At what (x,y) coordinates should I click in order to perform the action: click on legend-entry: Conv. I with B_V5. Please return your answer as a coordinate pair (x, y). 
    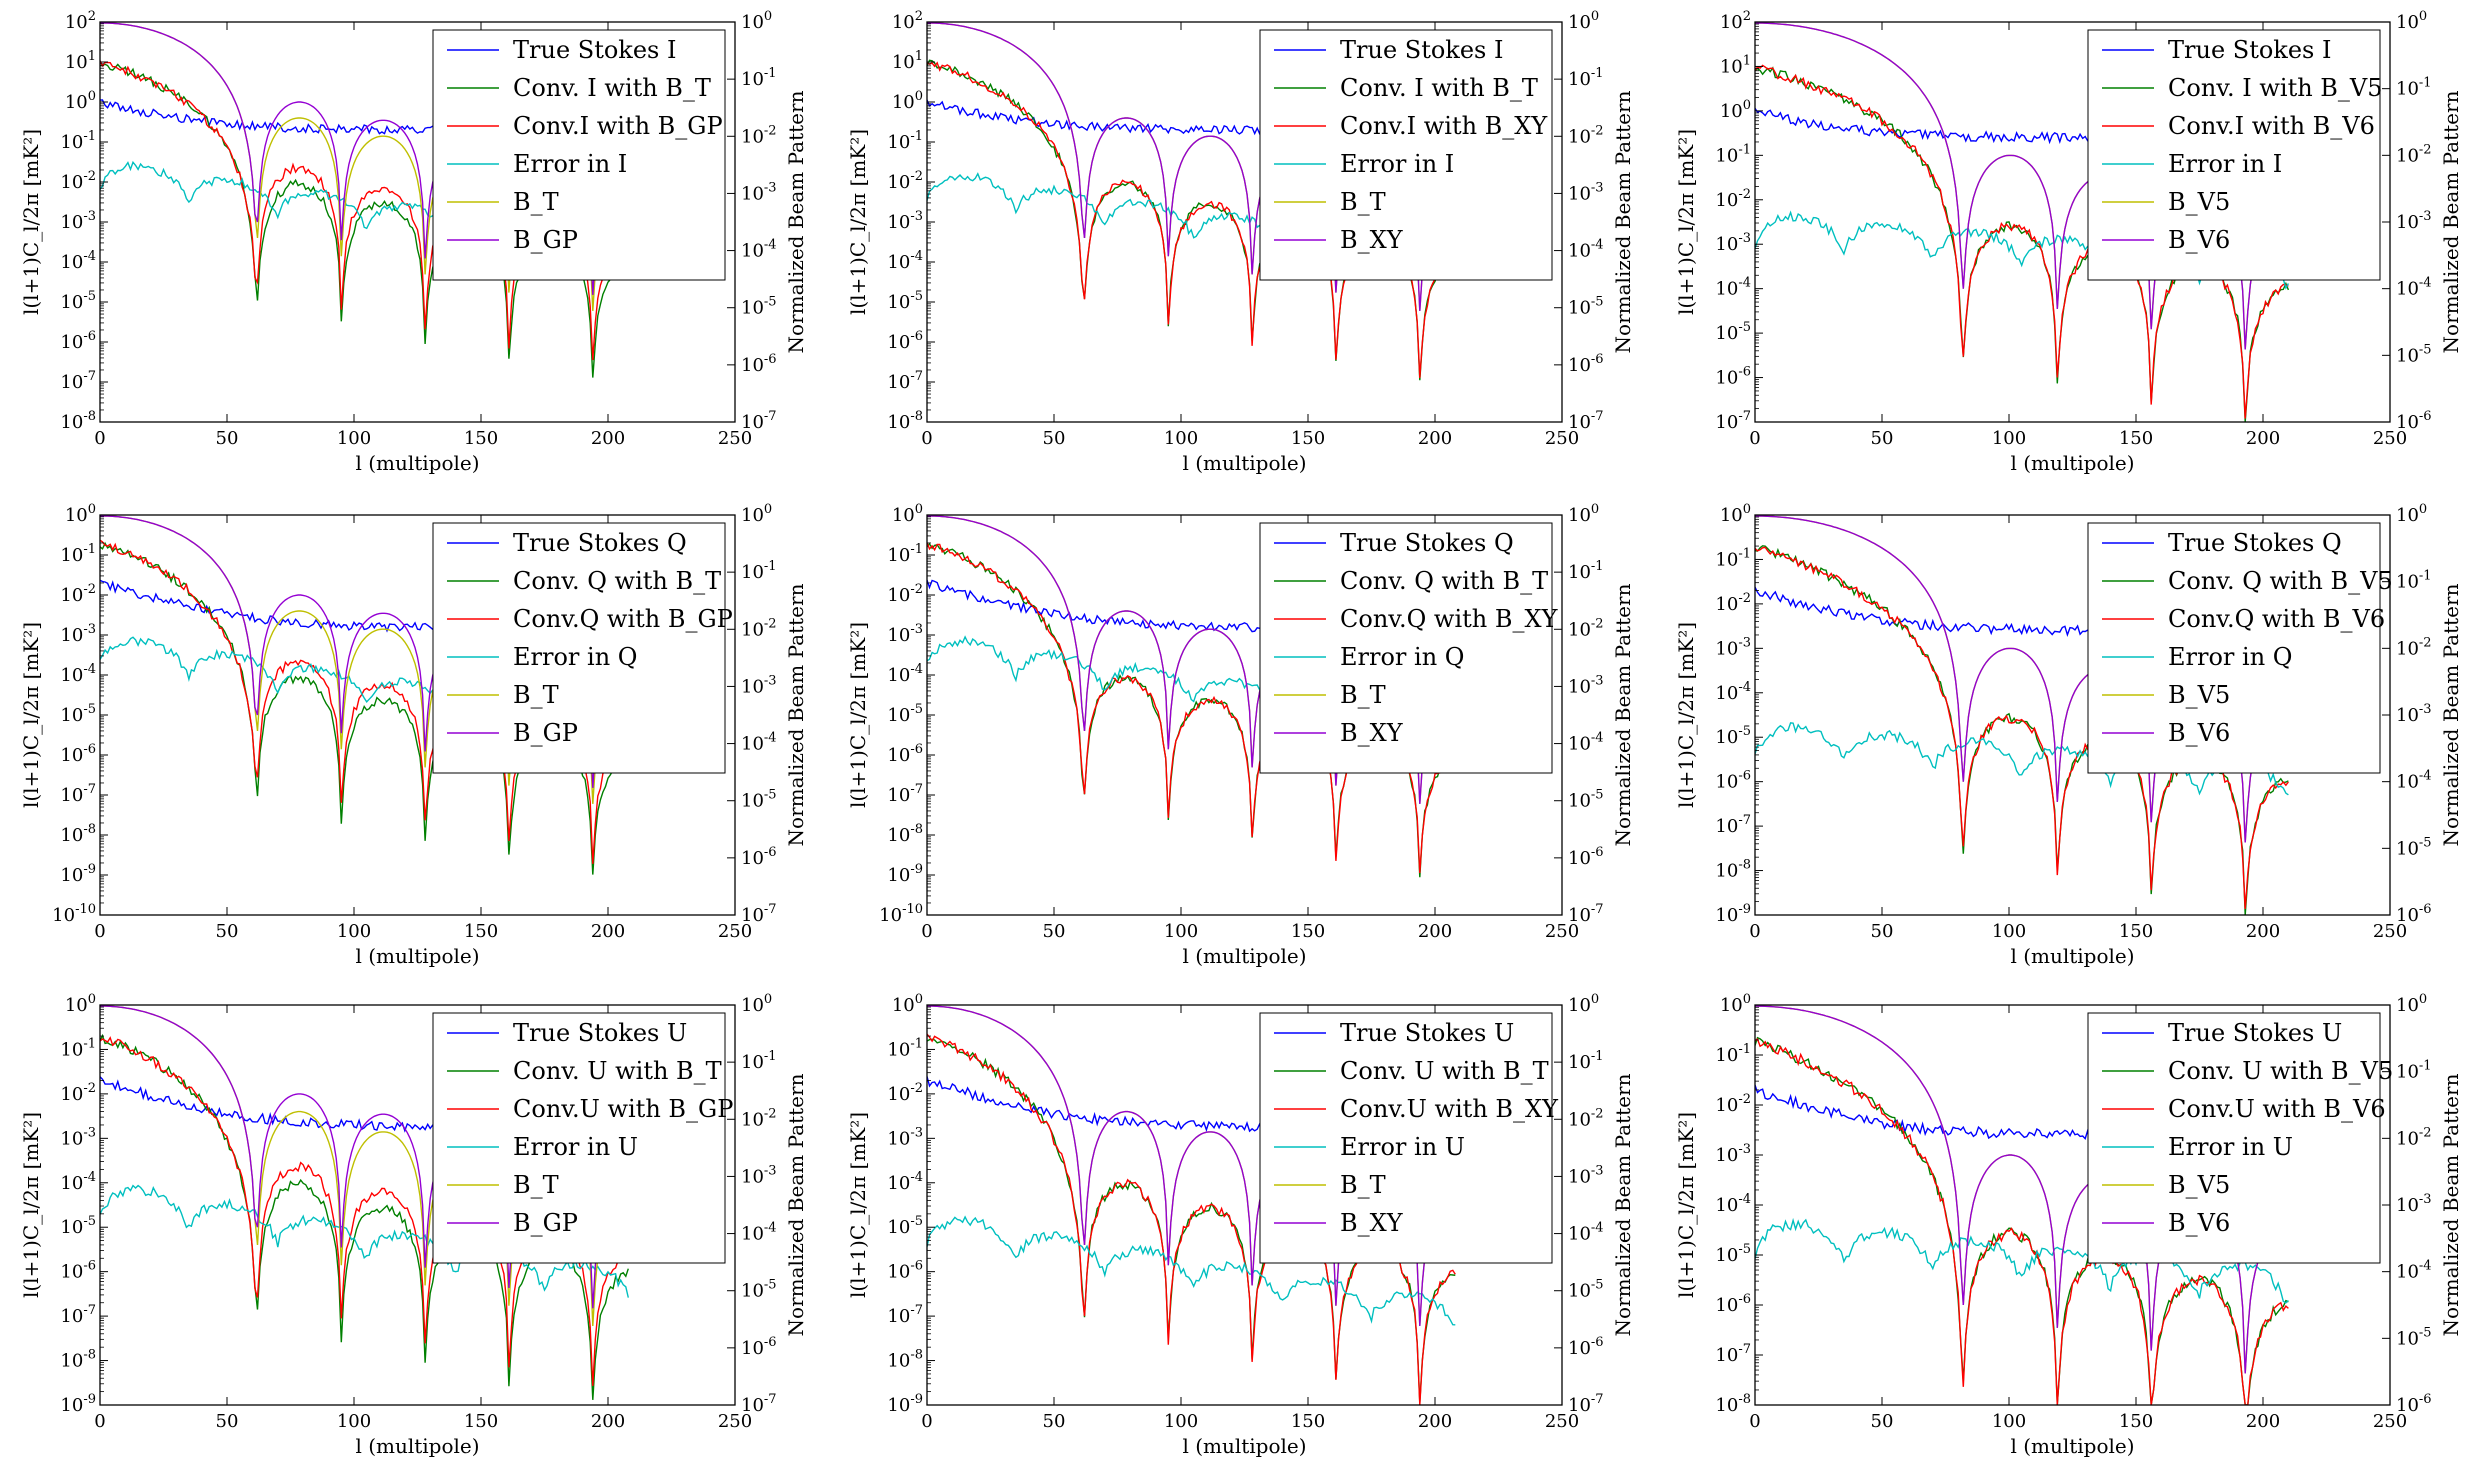
    Looking at the image, I should click on (2275, 88).